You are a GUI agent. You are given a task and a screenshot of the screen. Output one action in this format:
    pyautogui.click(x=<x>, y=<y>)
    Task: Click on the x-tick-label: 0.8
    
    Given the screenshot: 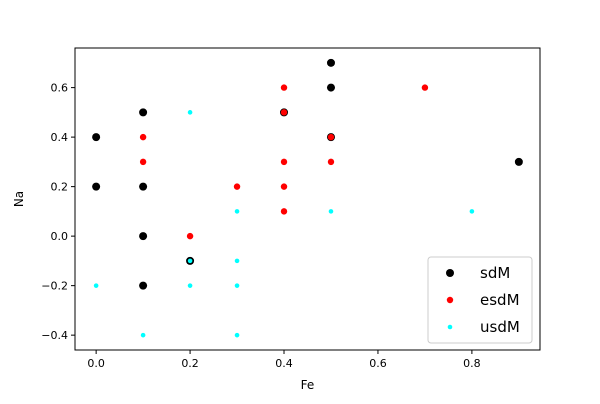 What is the action you would take?
    pyautogui.click(x=472, y=363)
    